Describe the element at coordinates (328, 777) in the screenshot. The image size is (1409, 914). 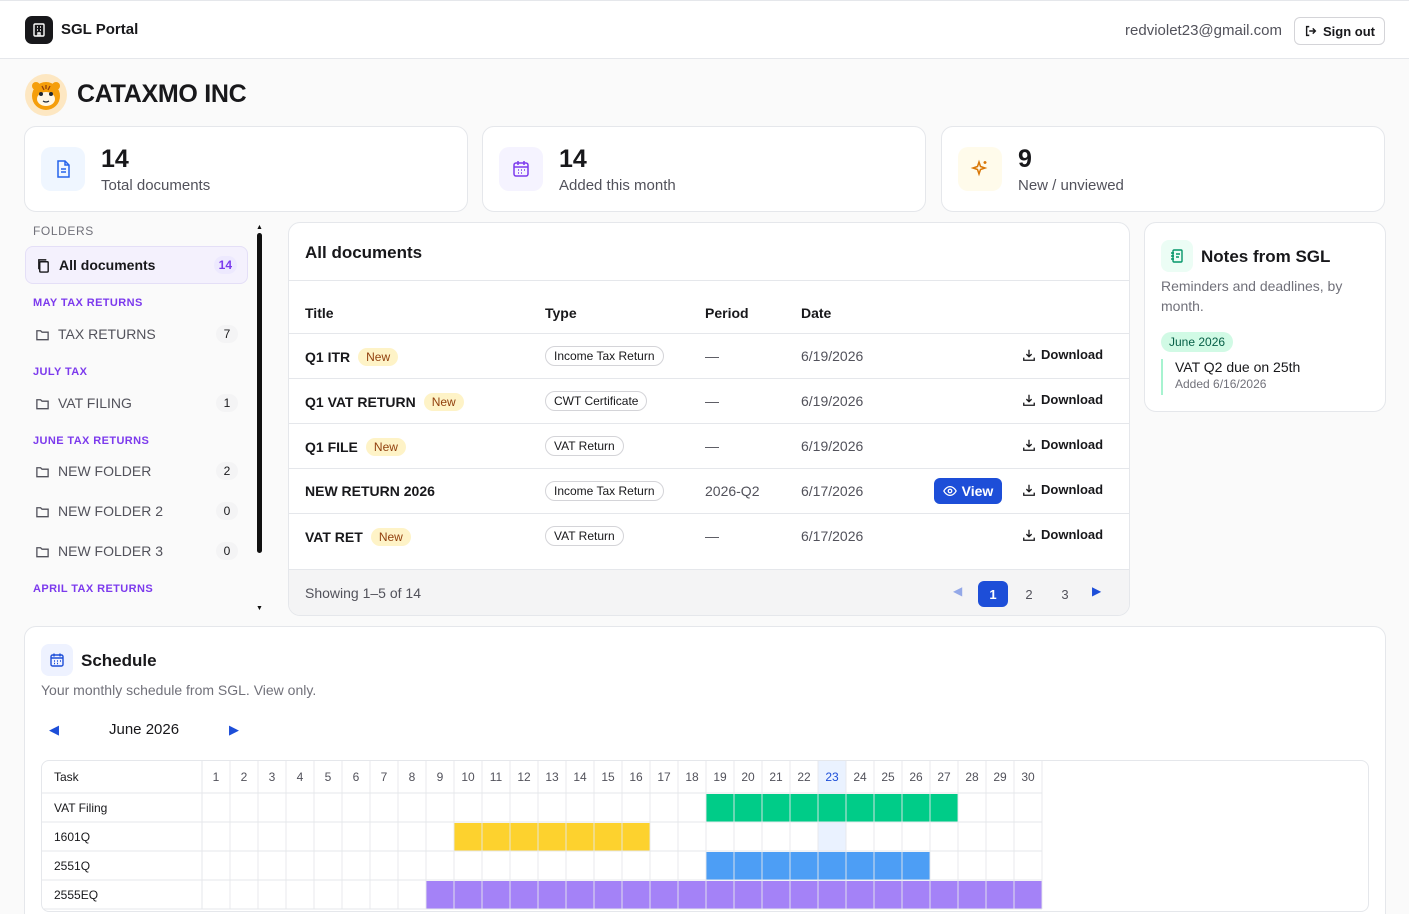
I see `gantt-day-label: 5` at that location.